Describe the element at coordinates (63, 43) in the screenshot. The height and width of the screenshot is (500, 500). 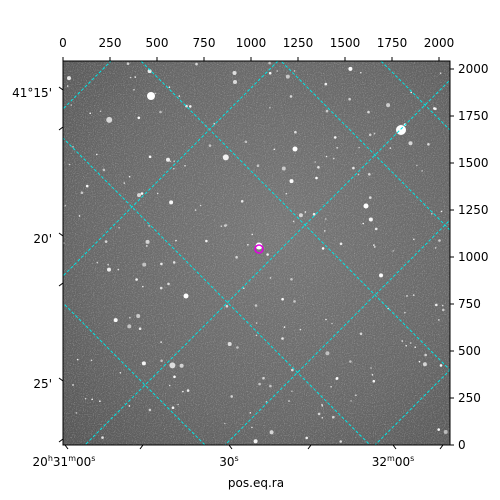
I see `top-tick-label: 0` at that location.